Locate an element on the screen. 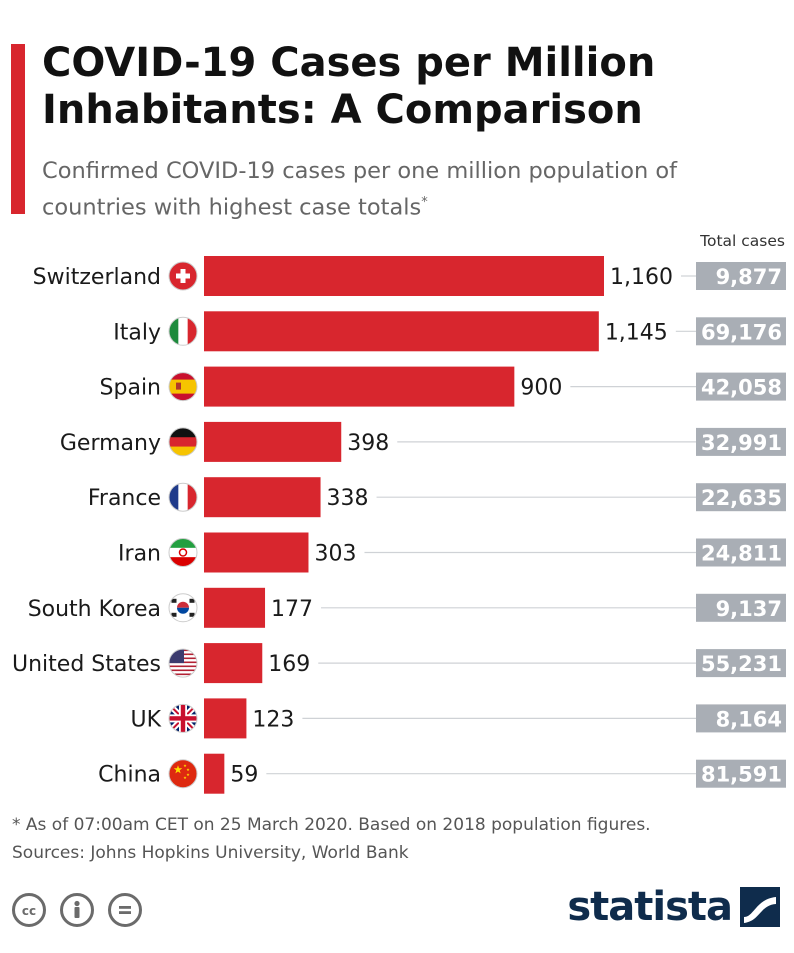 This screenshot has width=794, height=953. total-cases-label-switzerland: 9,877 is located at coordinates (749, 277).